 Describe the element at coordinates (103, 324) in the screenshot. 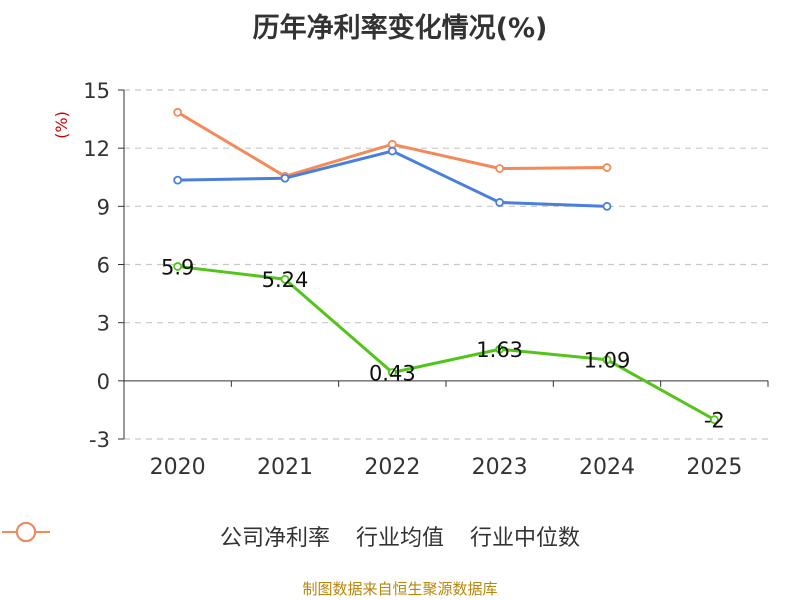

I see `y-tick-label: 3` at that location.